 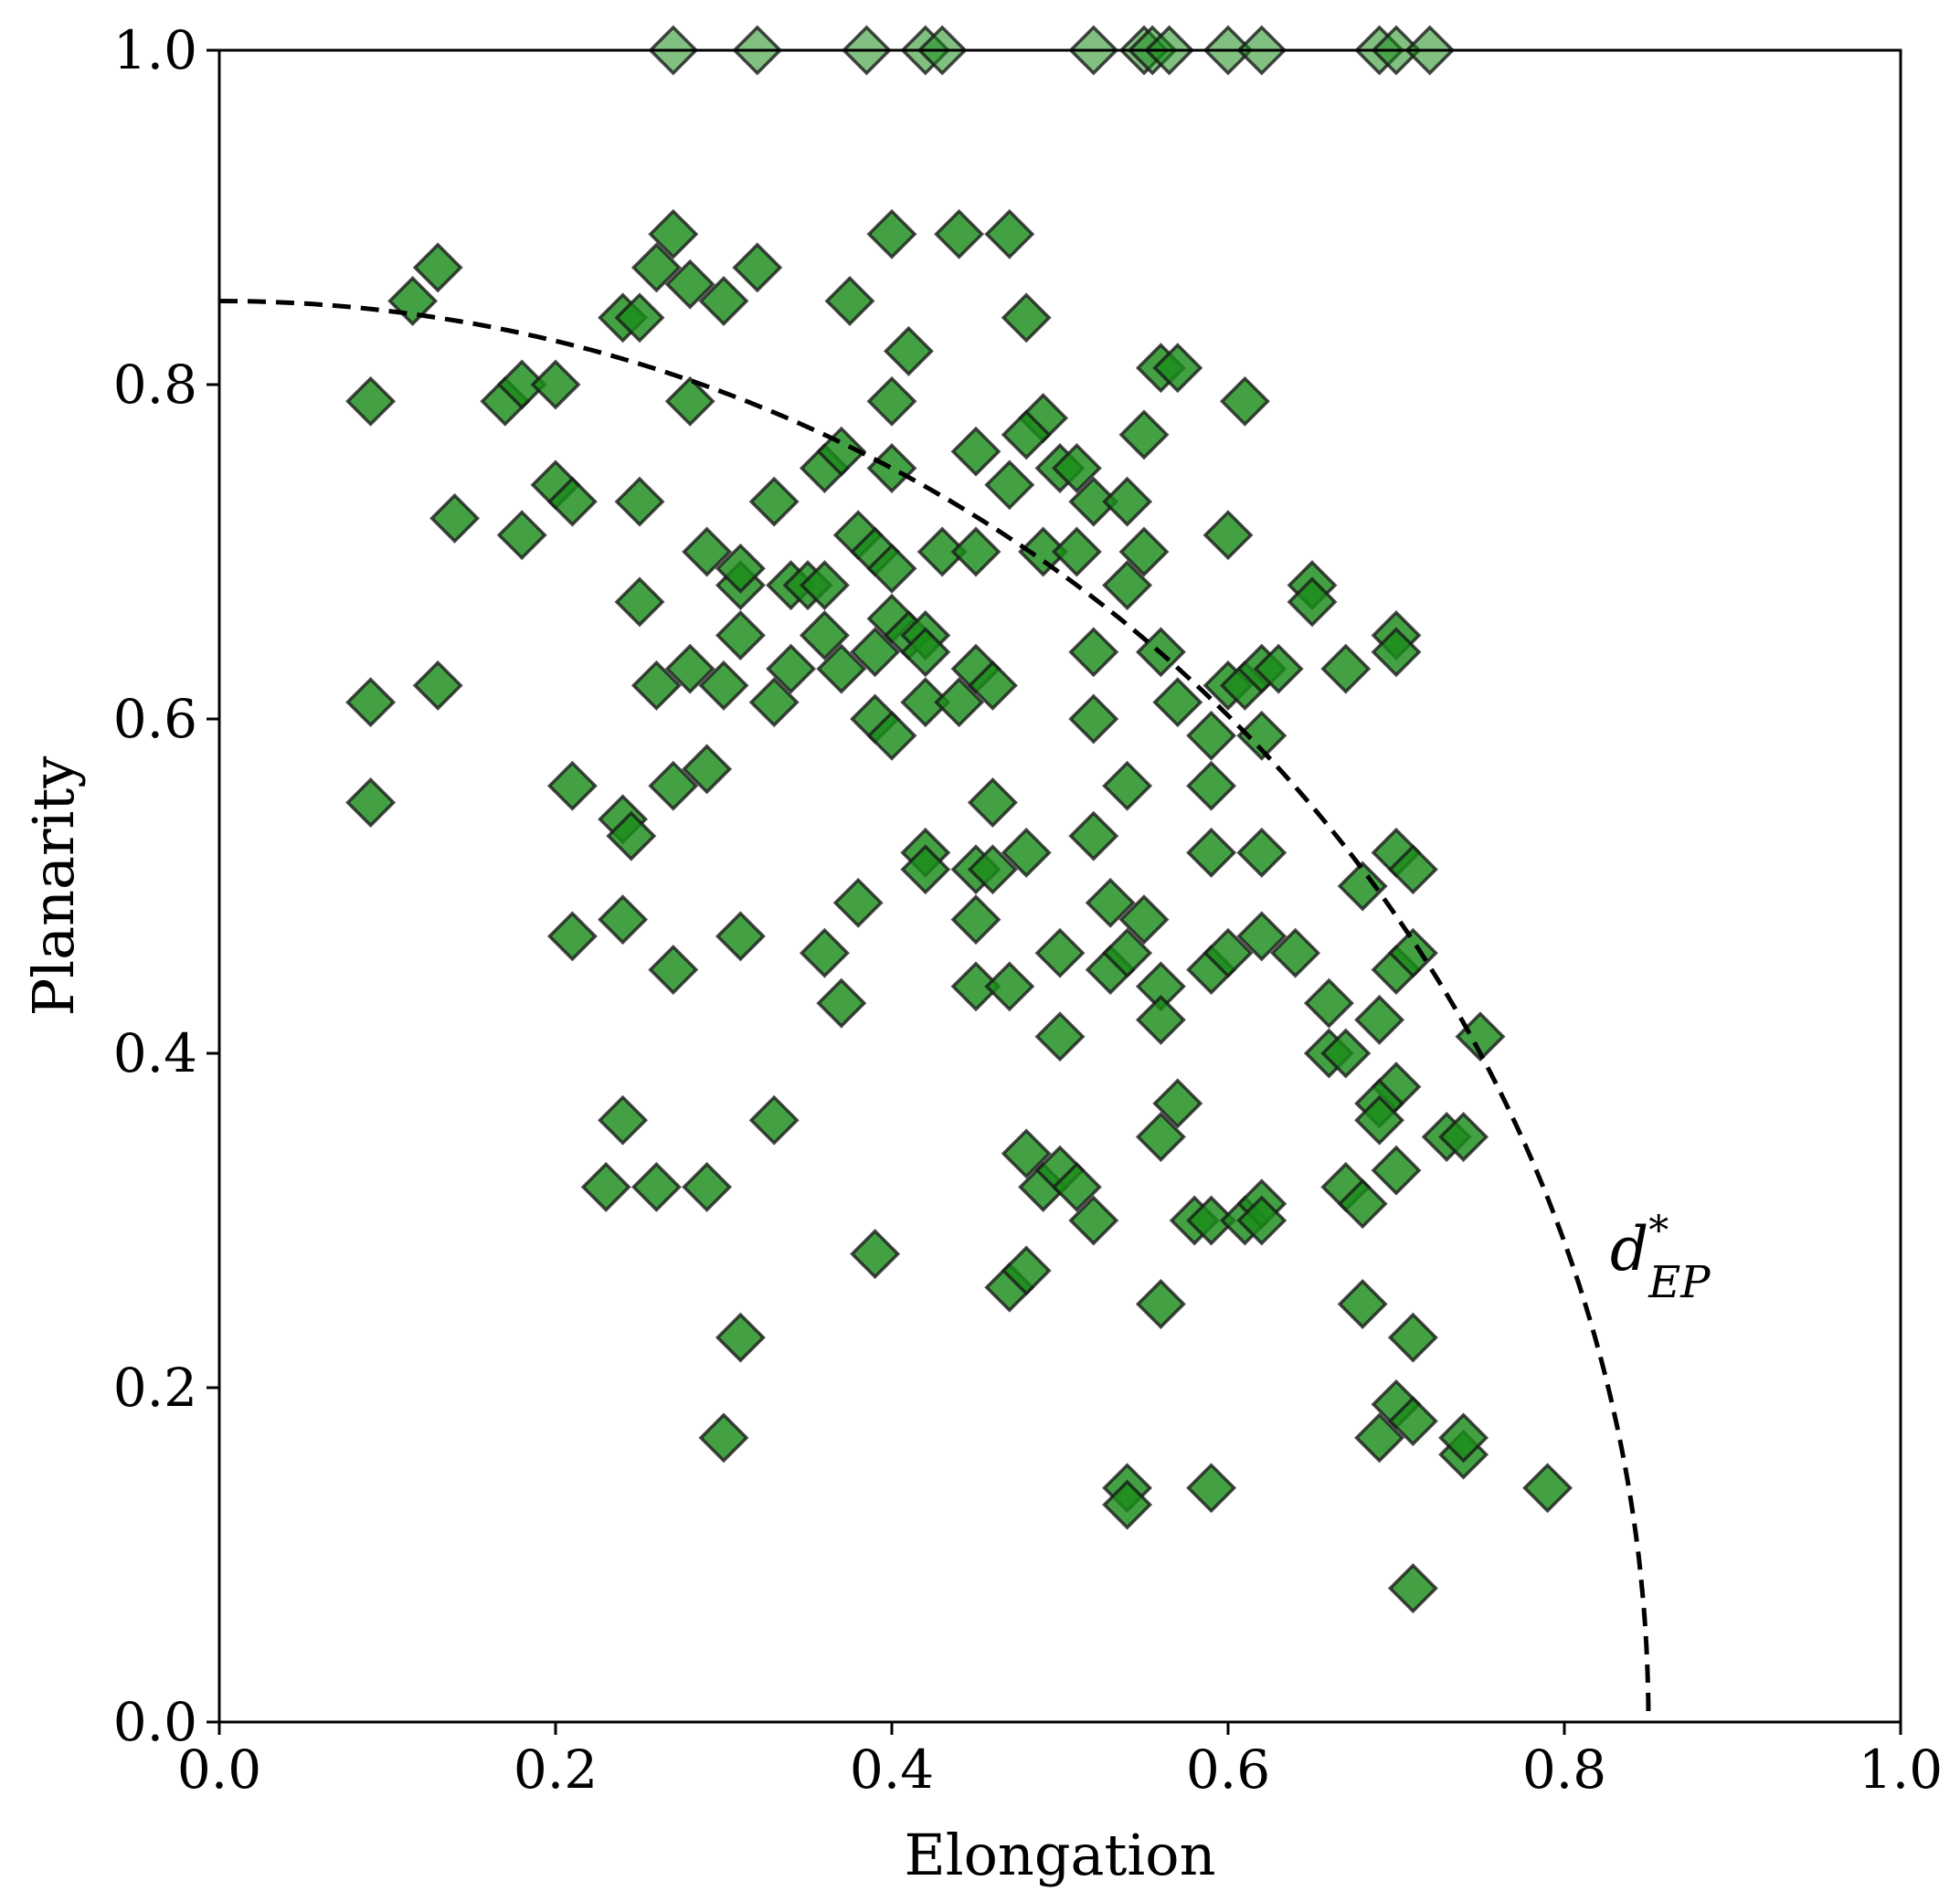 I want to click on x-tick-label: 0.8, so click(x=1564, y=1770).